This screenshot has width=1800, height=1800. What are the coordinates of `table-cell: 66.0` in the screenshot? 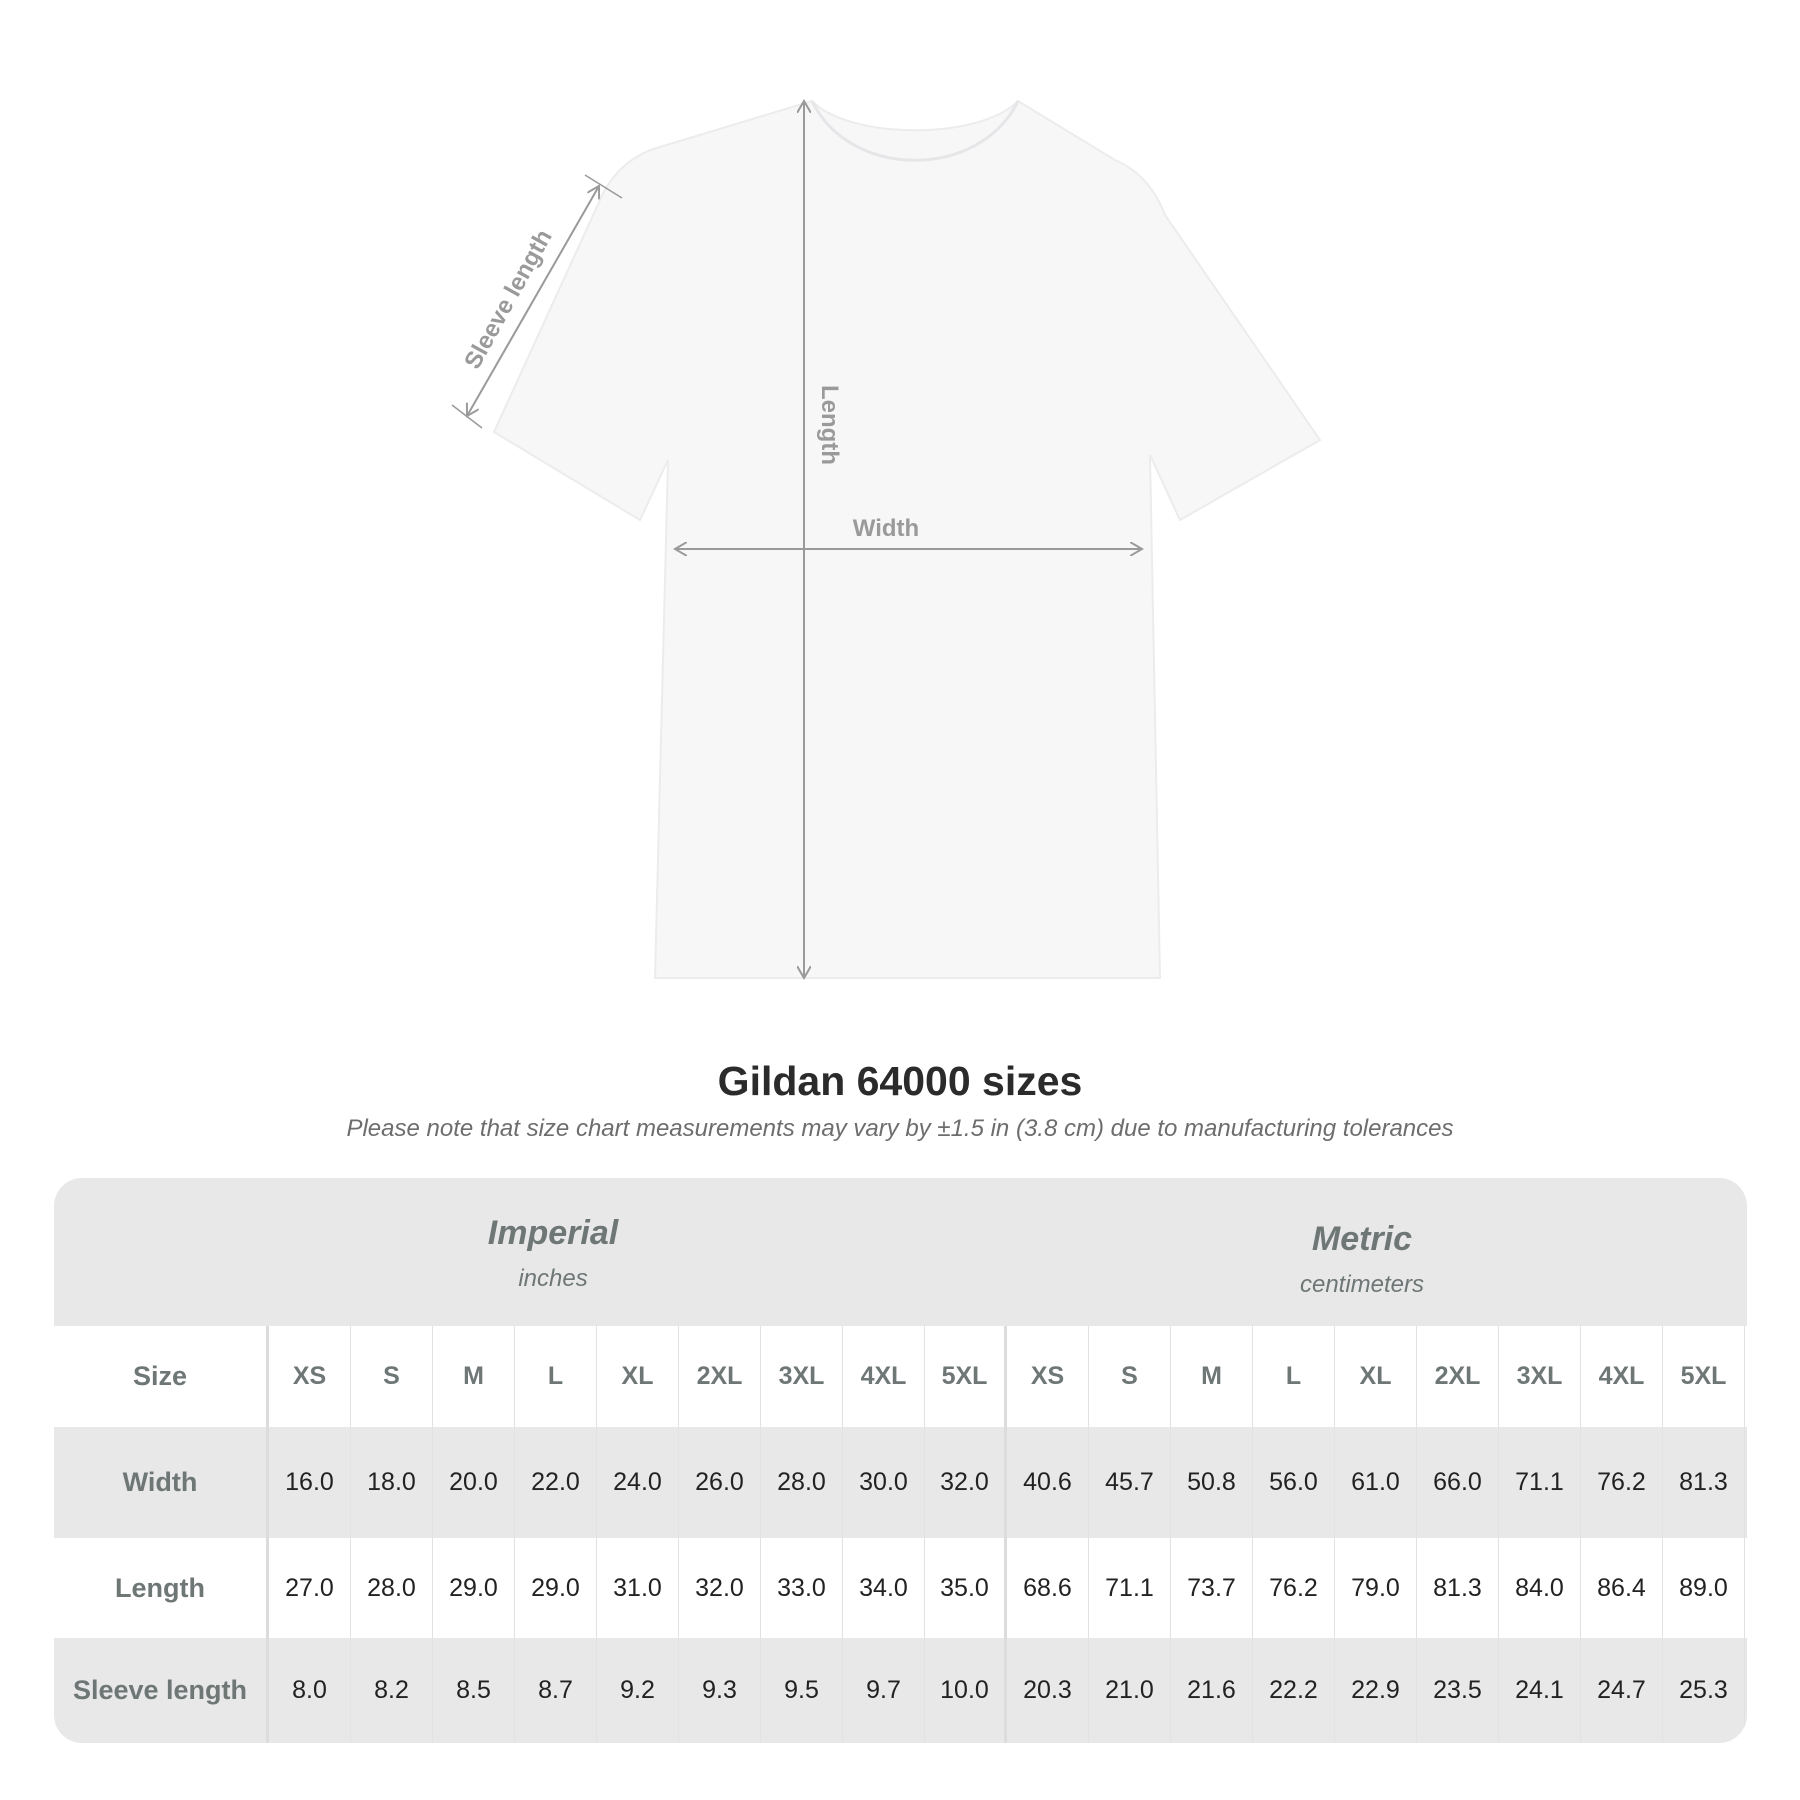 It's located at (1458, 1482).